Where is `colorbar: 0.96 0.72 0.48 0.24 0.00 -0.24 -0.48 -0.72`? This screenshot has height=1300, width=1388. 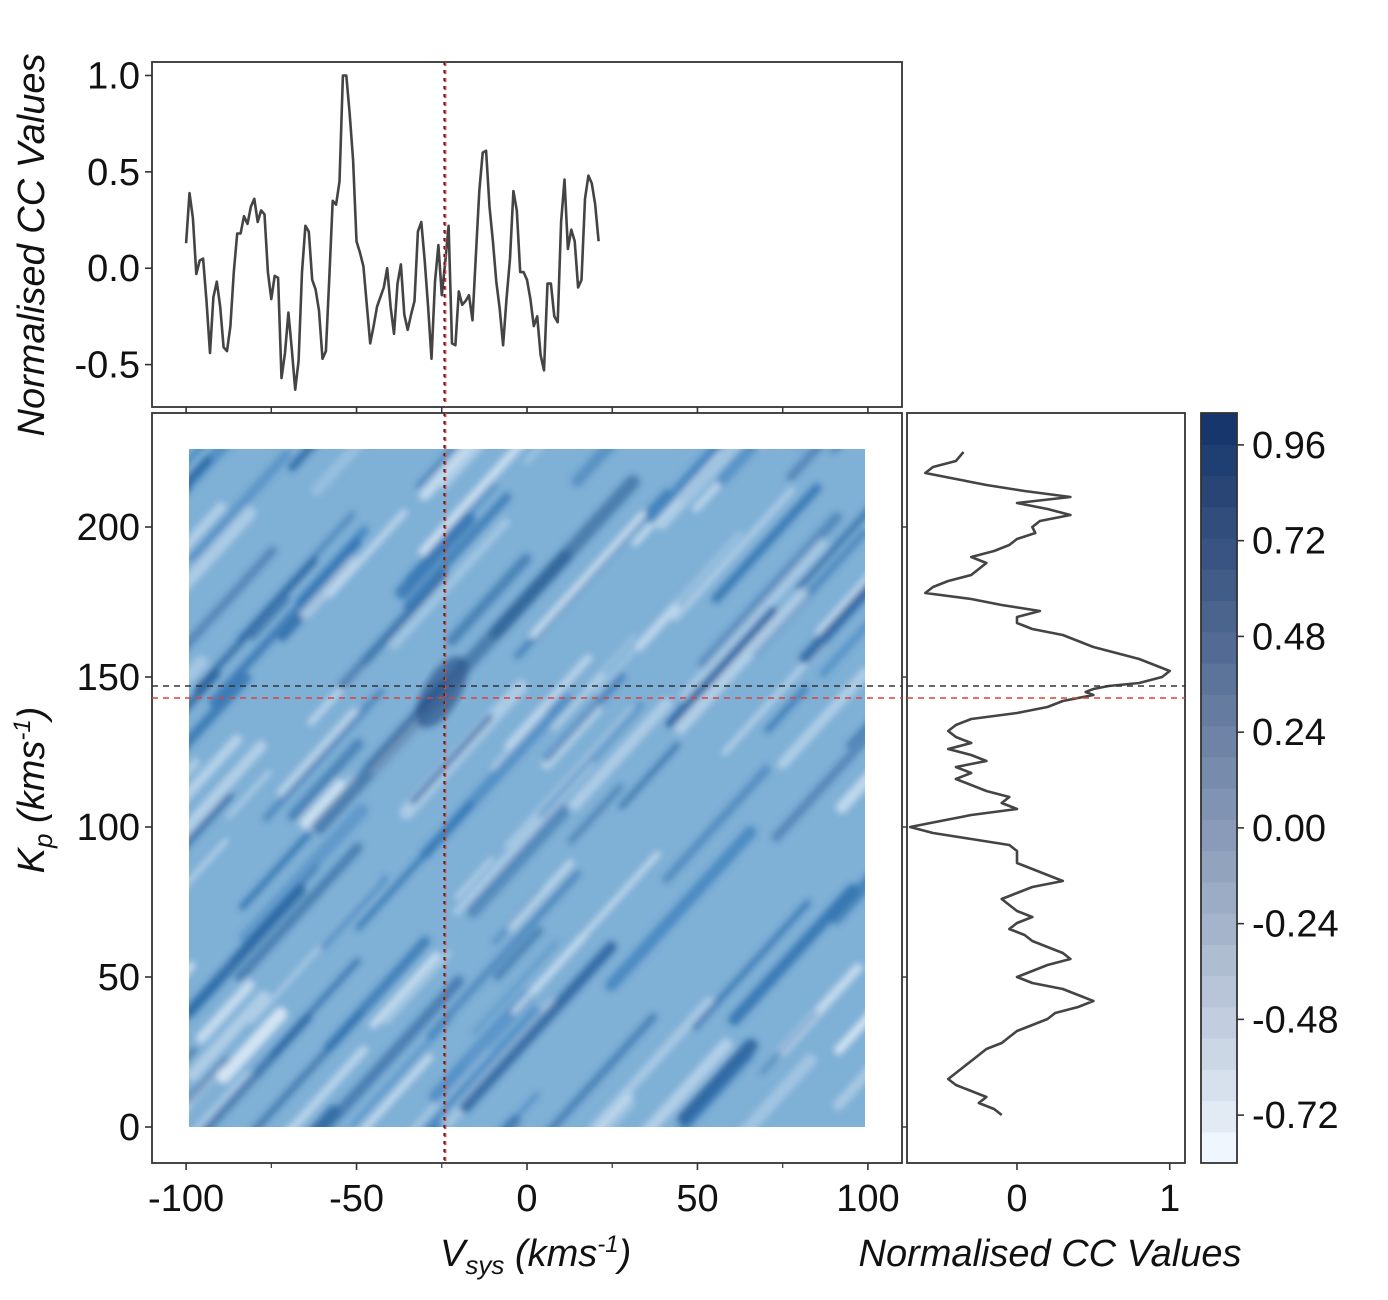
colorbar: 0.96 0.72 0.48 0.24 0.00 -0.24 -0.48 -0.72 is located at coordinates (1269, 788).